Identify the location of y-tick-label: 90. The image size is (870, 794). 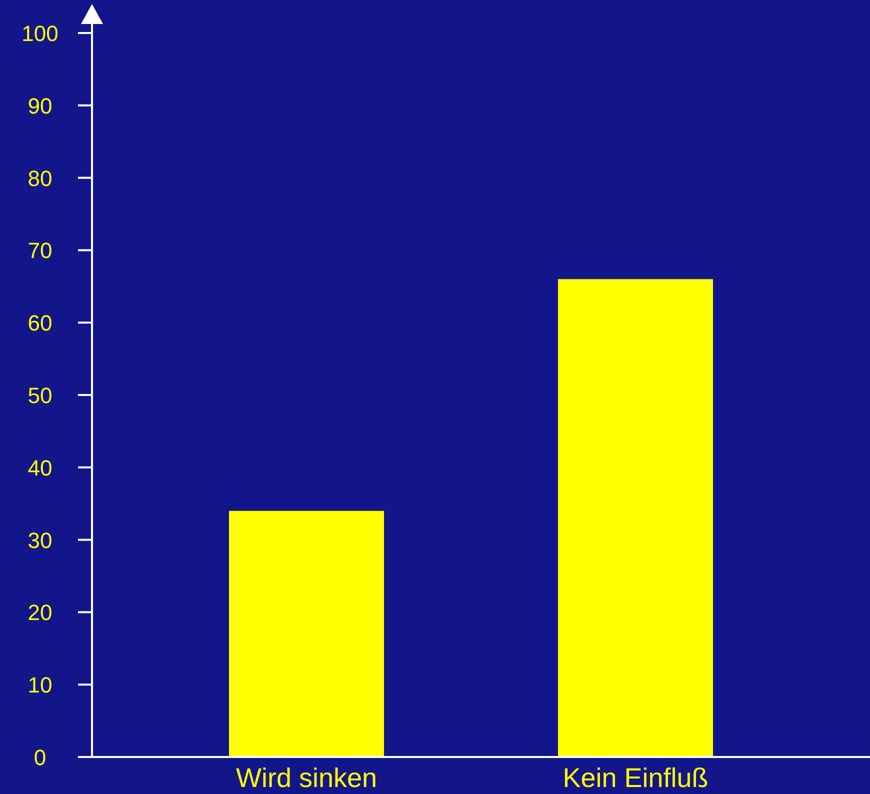
(40, 105).